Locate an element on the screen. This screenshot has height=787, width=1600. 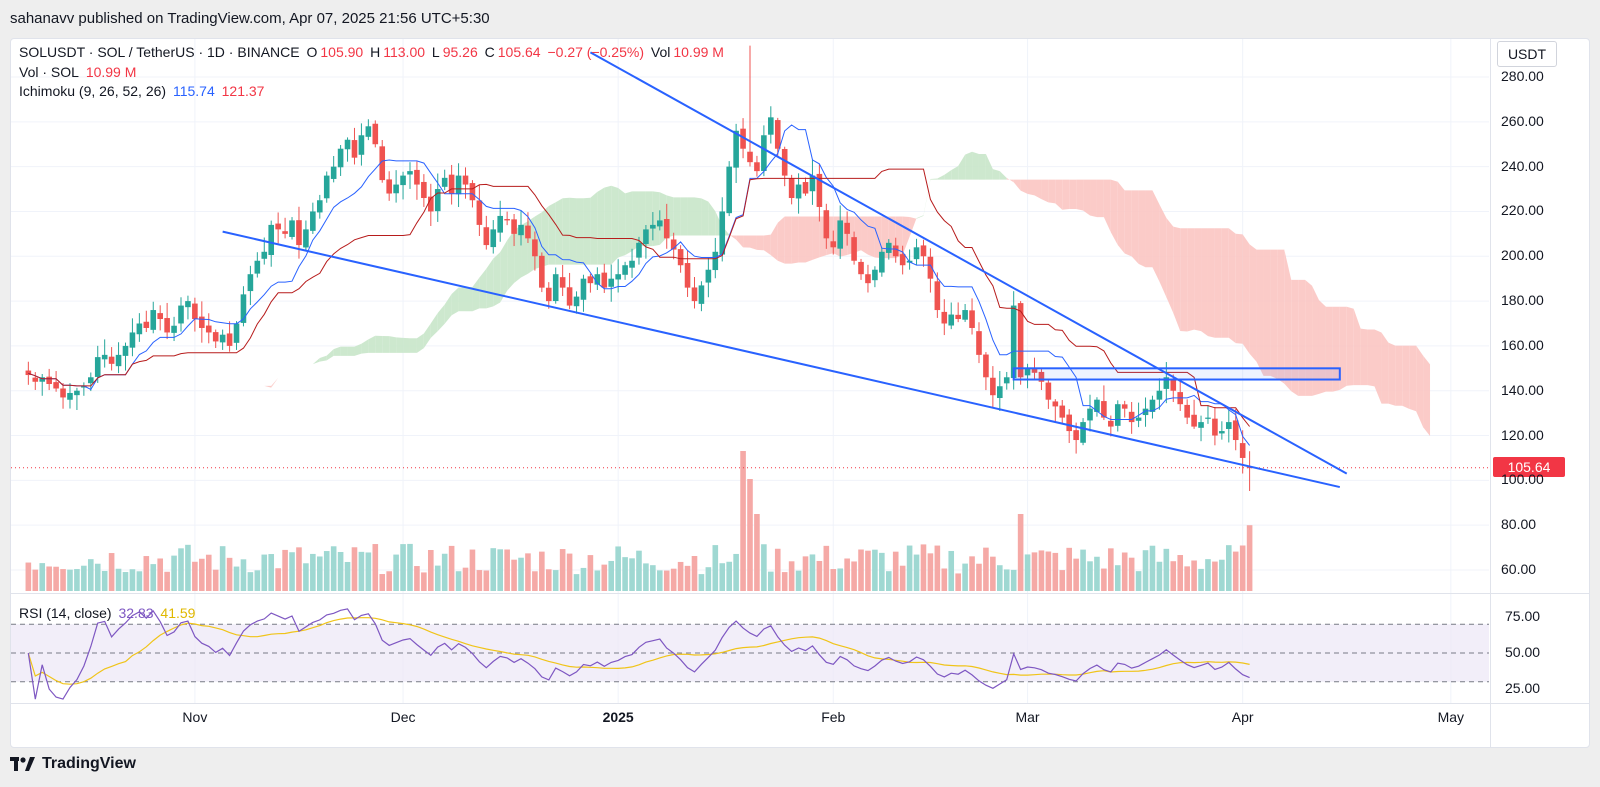
rsi-label: RSI (14, close) is located at coordinates (65, 613).